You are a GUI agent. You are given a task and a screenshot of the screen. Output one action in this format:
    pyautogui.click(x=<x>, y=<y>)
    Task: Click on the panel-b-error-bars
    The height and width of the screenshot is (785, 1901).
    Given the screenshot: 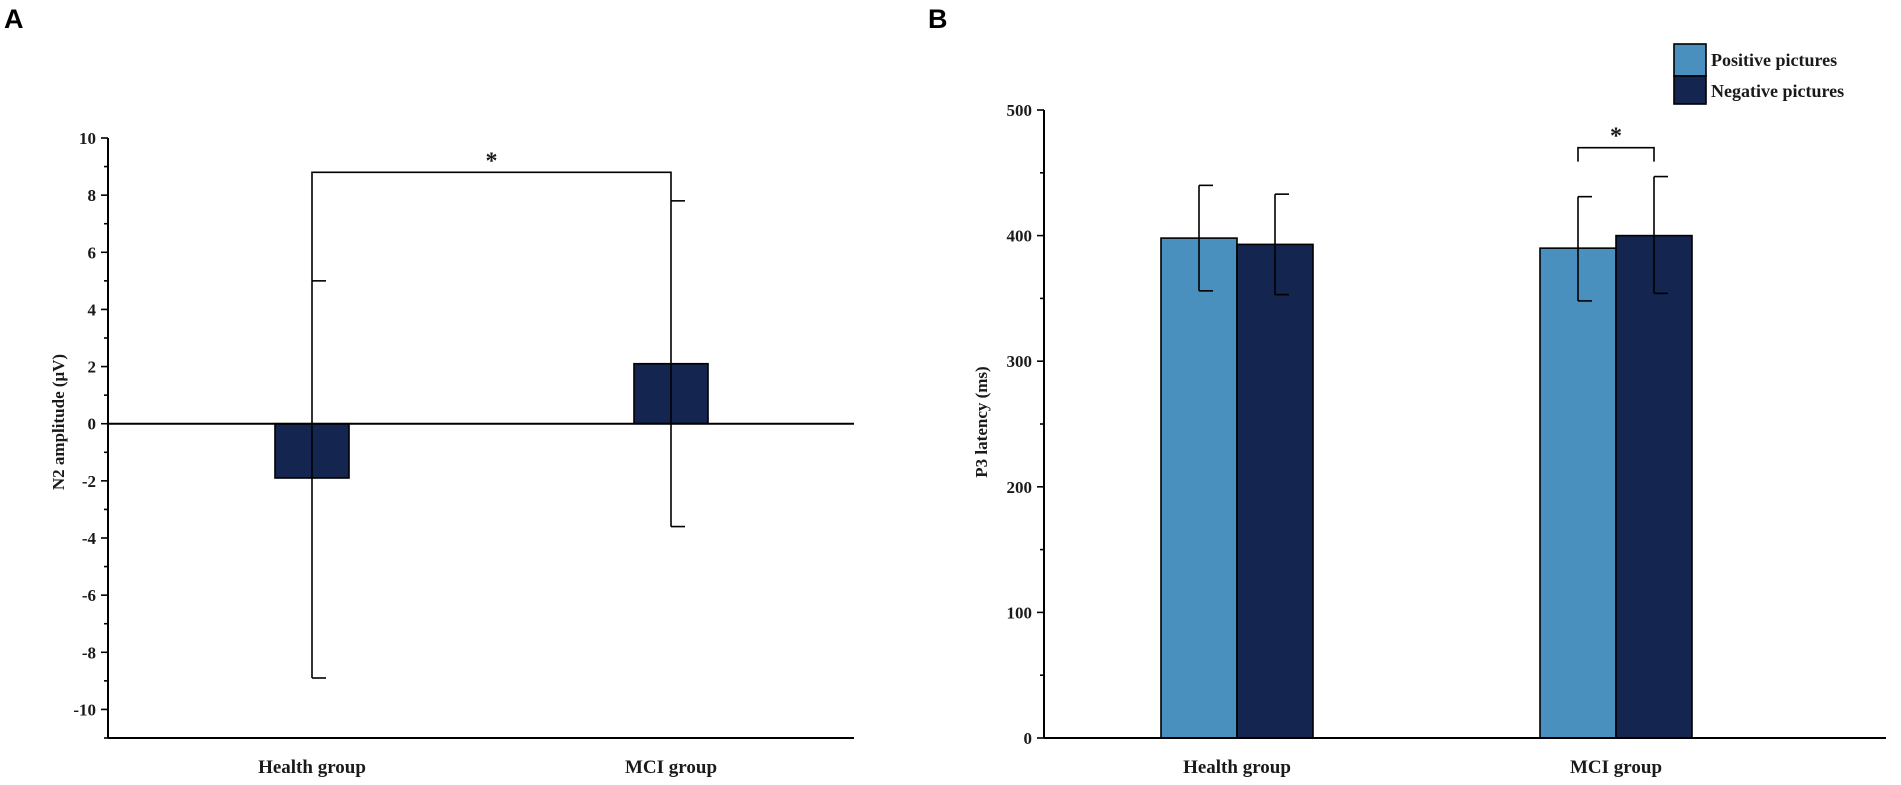 What is the action you would take?
    pyautogui.click(x=1433, y=238)
    